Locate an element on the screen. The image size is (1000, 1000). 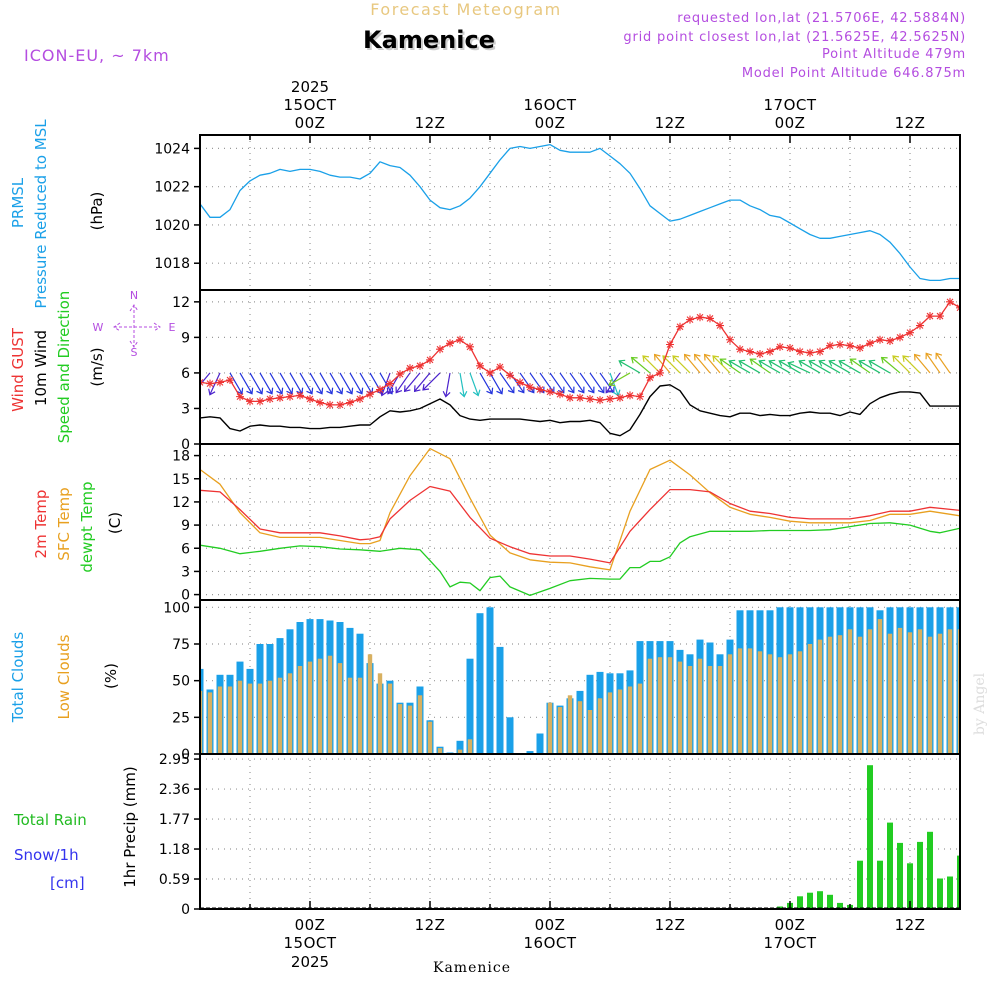
y-tick-label: 1018 is located at coordinates (172, 264).